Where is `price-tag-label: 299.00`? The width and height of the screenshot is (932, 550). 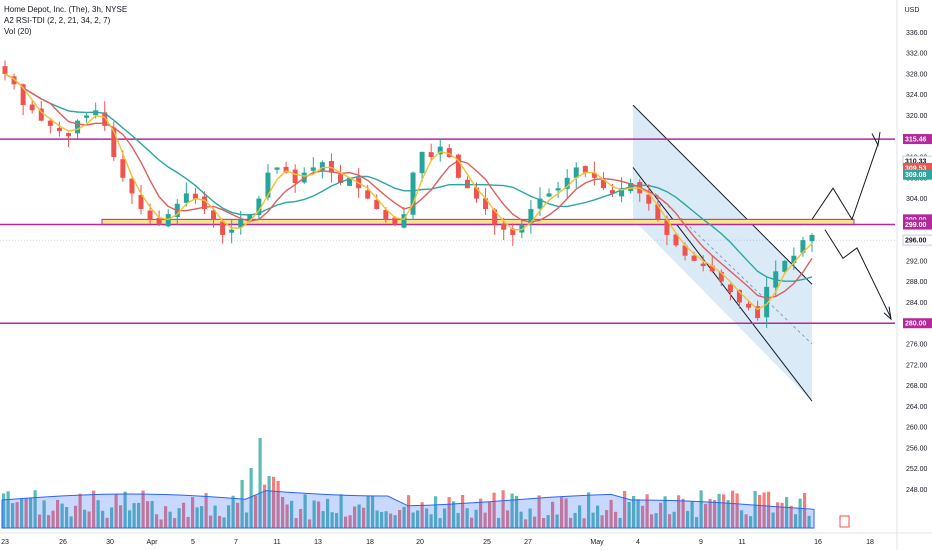
price-tag-label: 299.00 is located at coordinates (916, 225).